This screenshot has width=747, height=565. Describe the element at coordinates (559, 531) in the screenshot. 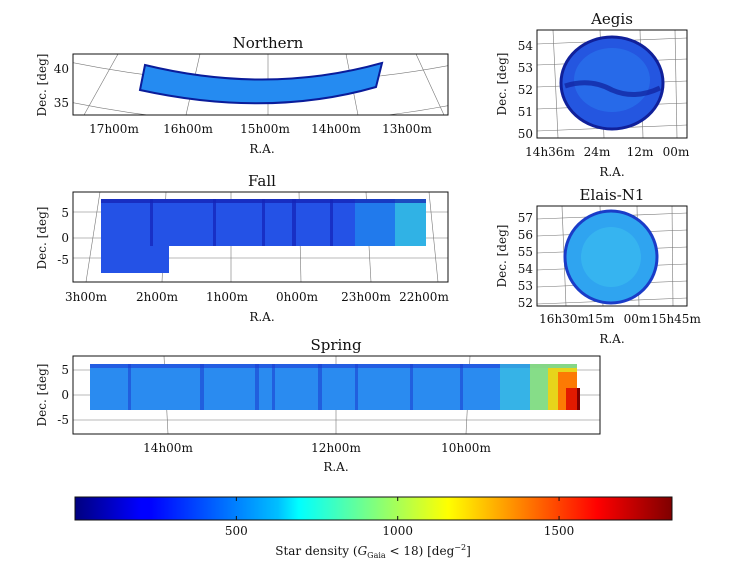

I see `colorbar-tick-label: 1500` at that location.